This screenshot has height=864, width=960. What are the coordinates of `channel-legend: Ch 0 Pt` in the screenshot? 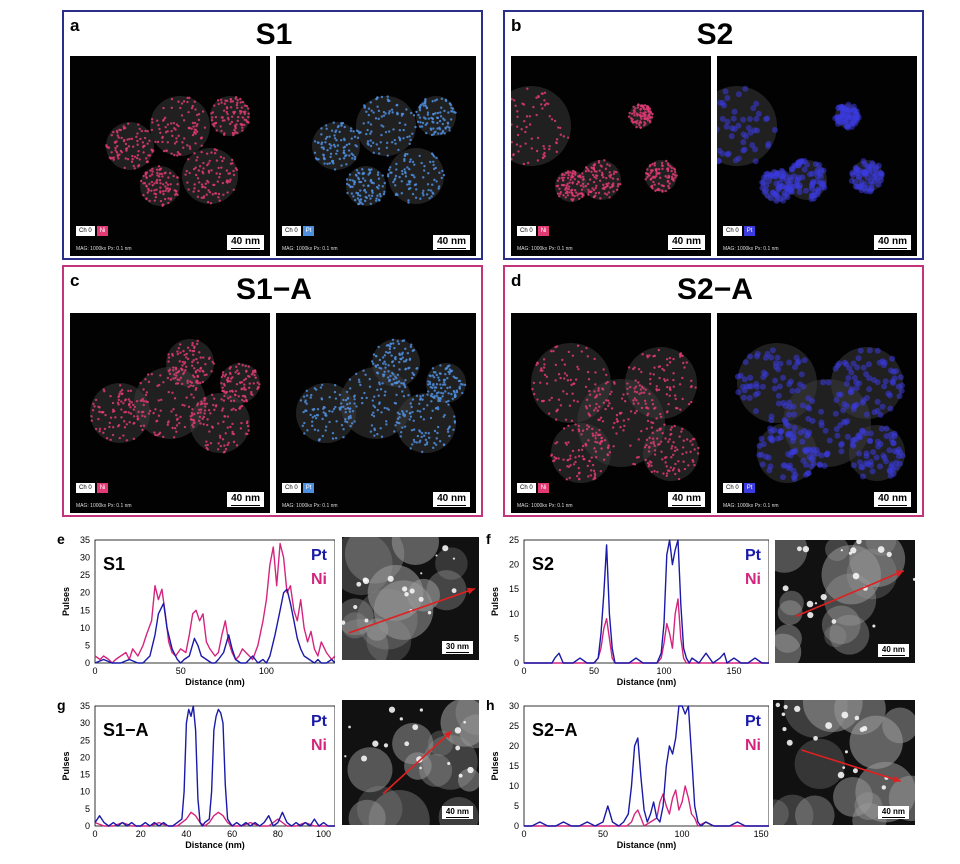 It's located at (739, 231).